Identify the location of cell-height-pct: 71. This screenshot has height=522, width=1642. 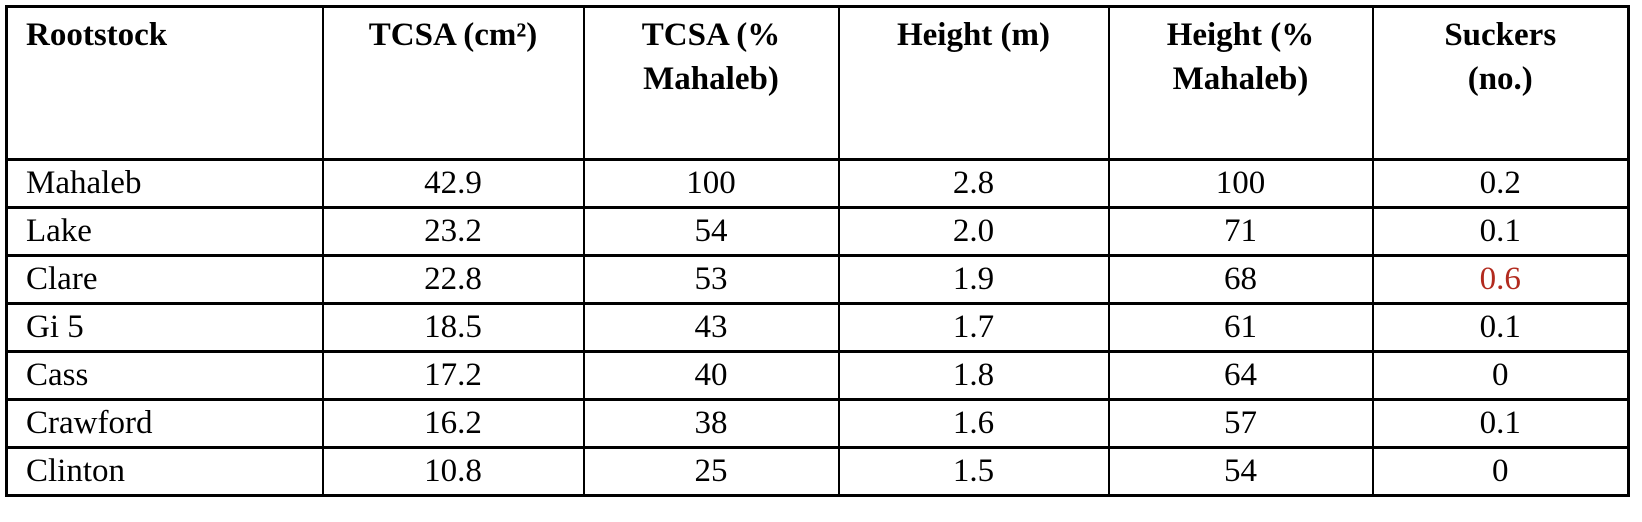
(1240, 231).